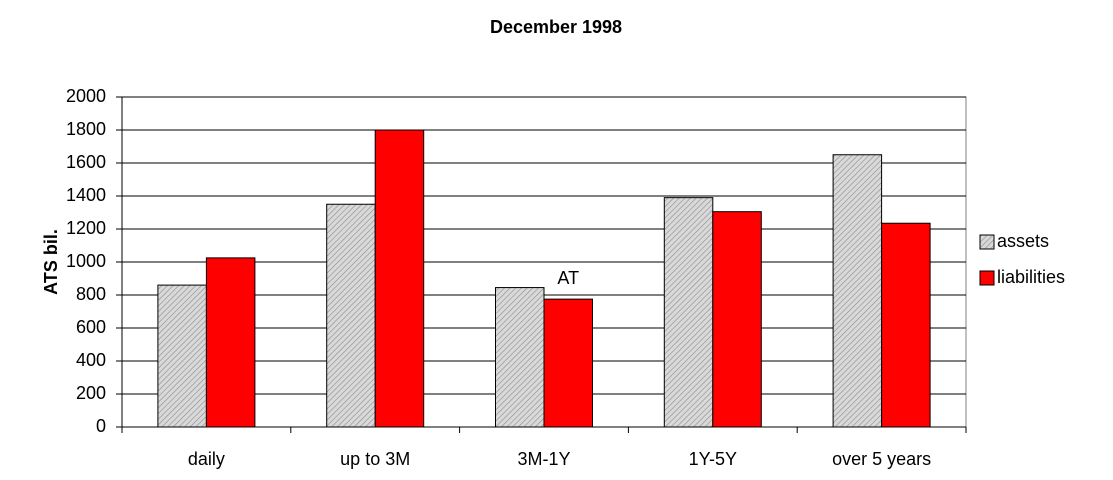 The image size is (1113, 480). Describe the element at coordinates (556, 27) in the screenshot. I see `chart-title: December 1998` at that location.